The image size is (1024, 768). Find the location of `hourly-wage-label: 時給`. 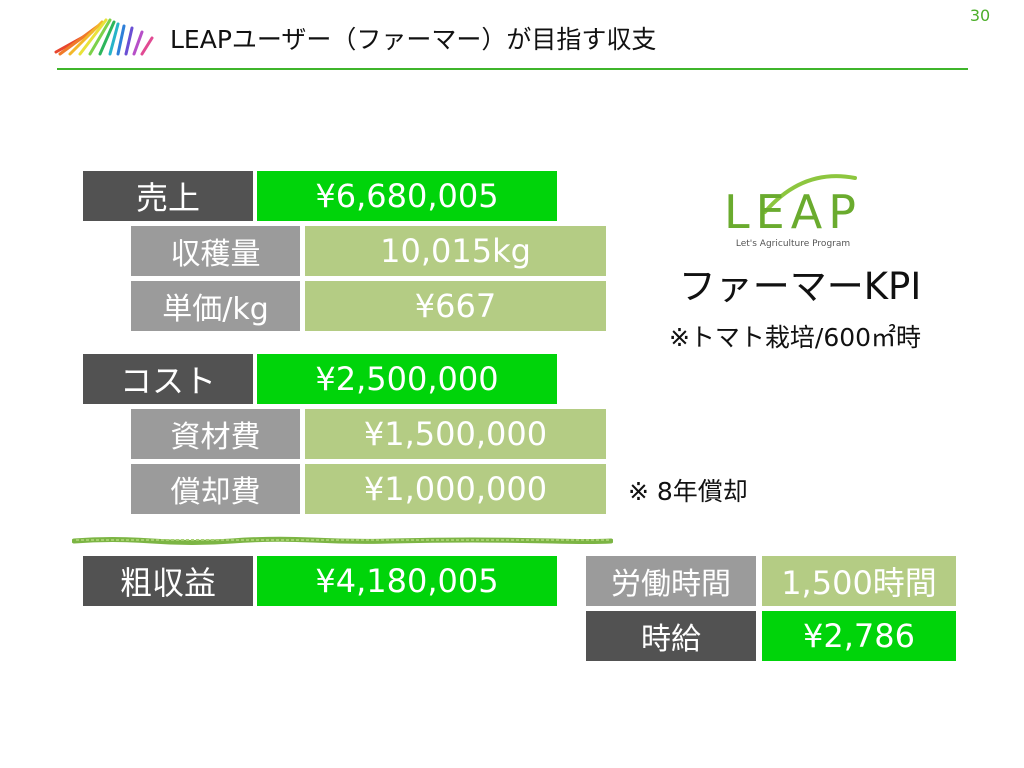

hourly-wage-label: 時給 is located at coordinates (671, 636).